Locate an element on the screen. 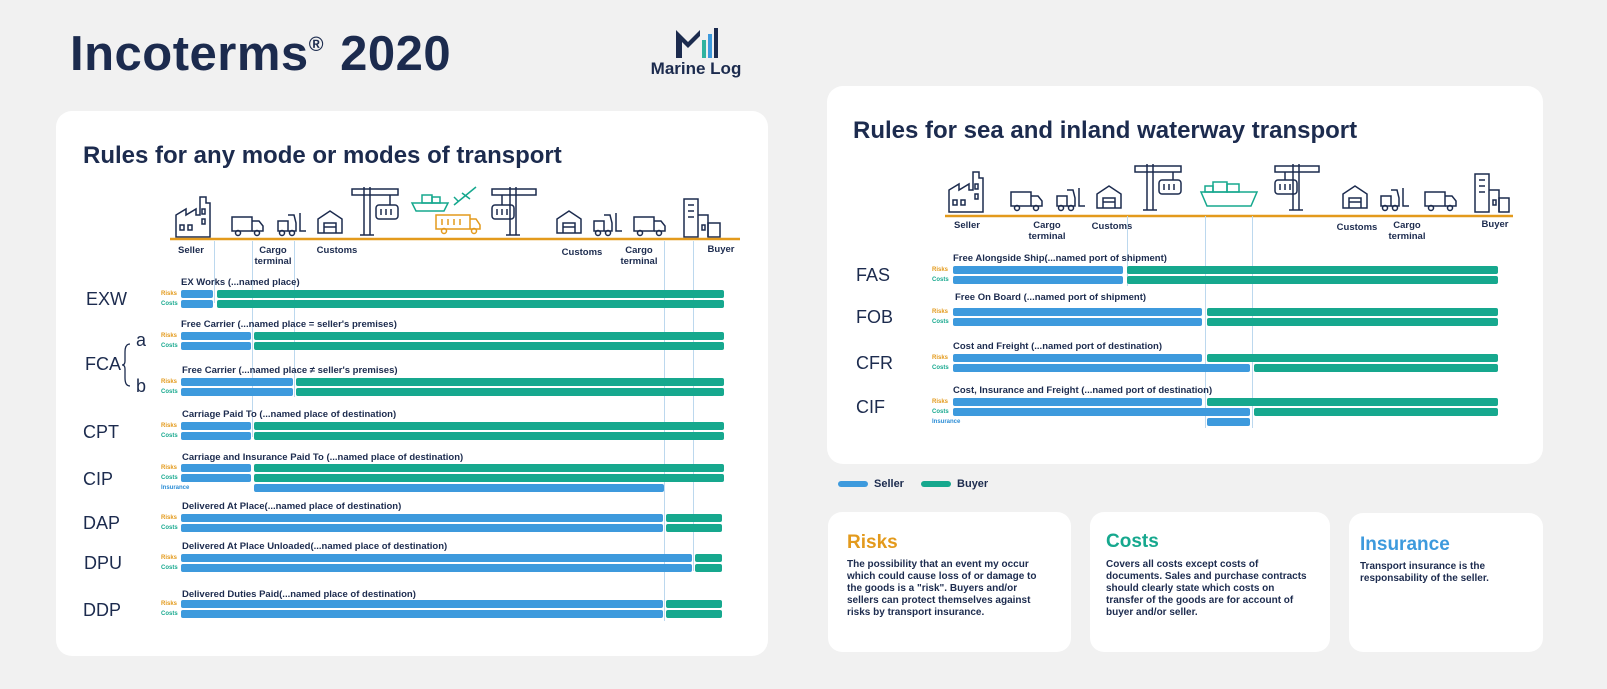 The image size is (1607, 689). legend: Seller Buyer is located at coordinates (913, 484).